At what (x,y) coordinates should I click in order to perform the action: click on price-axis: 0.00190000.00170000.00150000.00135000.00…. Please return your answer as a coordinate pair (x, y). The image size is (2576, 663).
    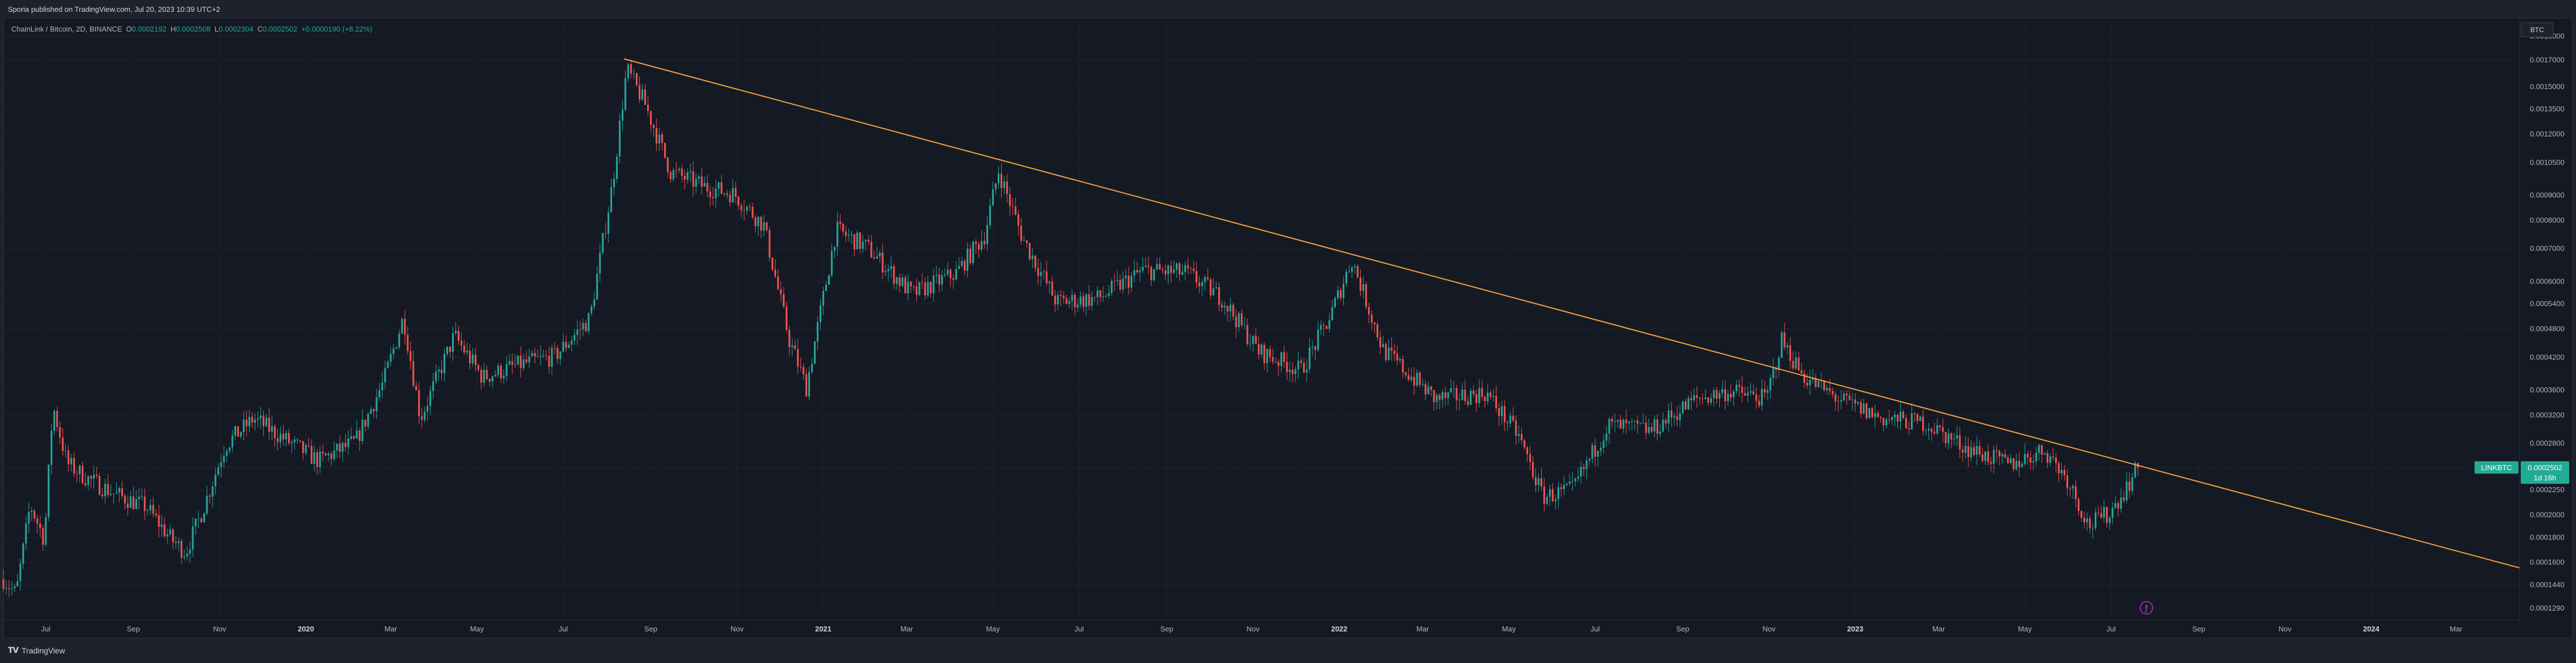
    Looking at the image, I should click on (2541, 319).